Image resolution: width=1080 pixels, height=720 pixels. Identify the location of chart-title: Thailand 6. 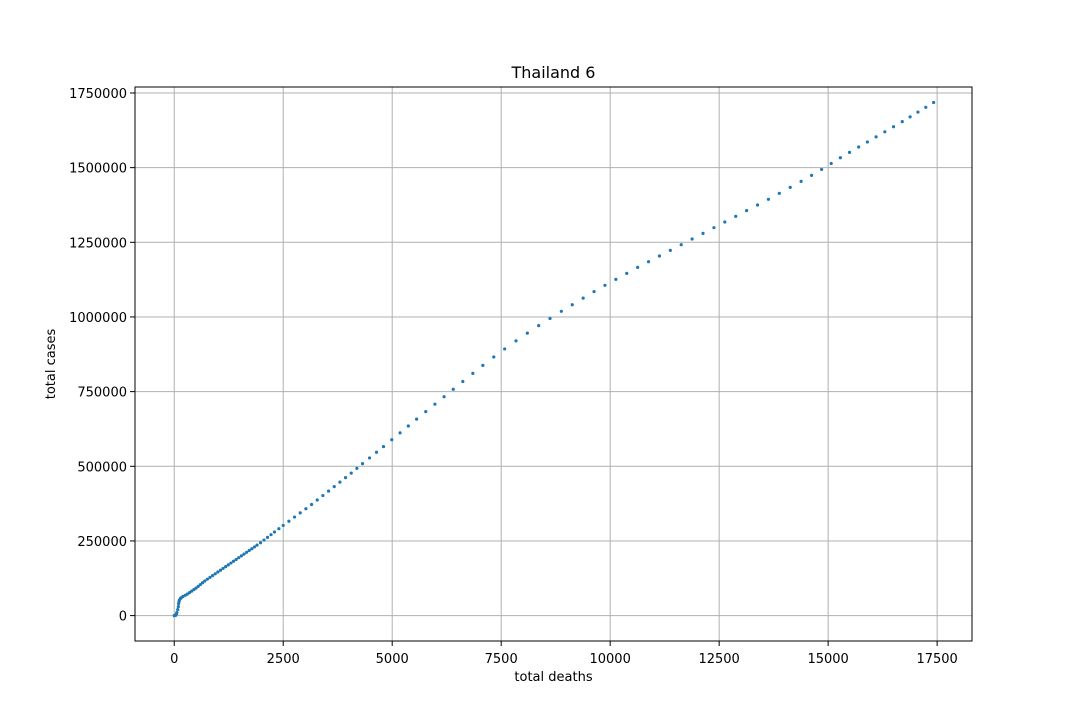
(553, 72).